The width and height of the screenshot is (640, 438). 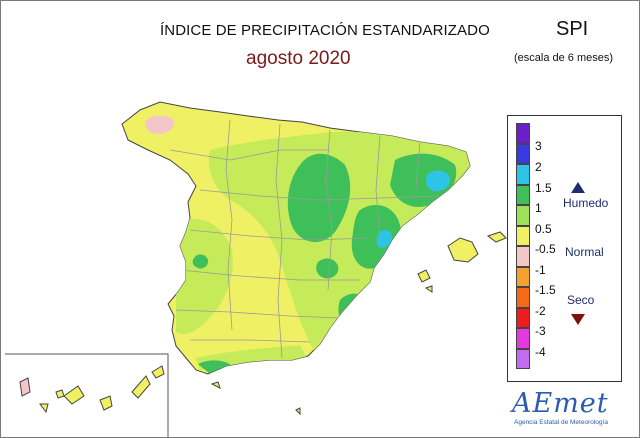 I want to click on scale-note: (escala de 6 meses), so click(x=564, y=58).